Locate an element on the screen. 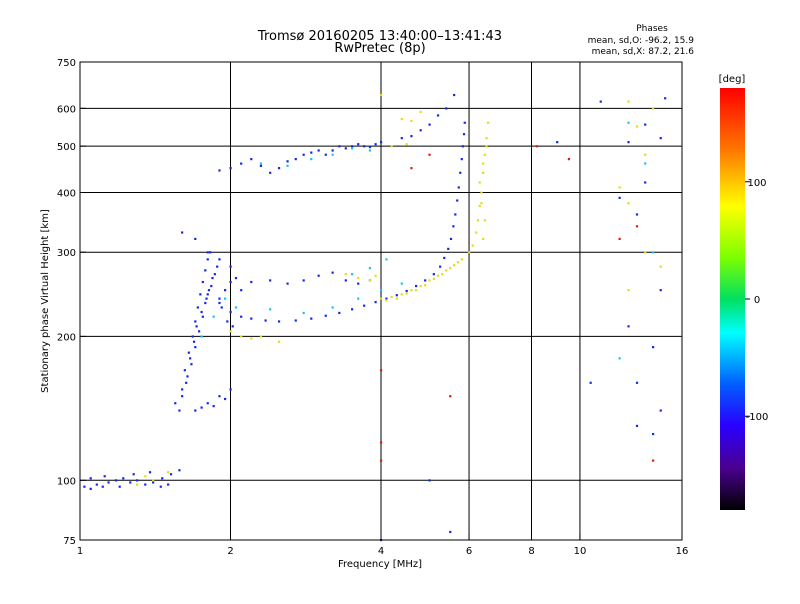  chart-title: Tromsø 20160205 13:40:00–13:41:43 is located at coordinates (379, 36).